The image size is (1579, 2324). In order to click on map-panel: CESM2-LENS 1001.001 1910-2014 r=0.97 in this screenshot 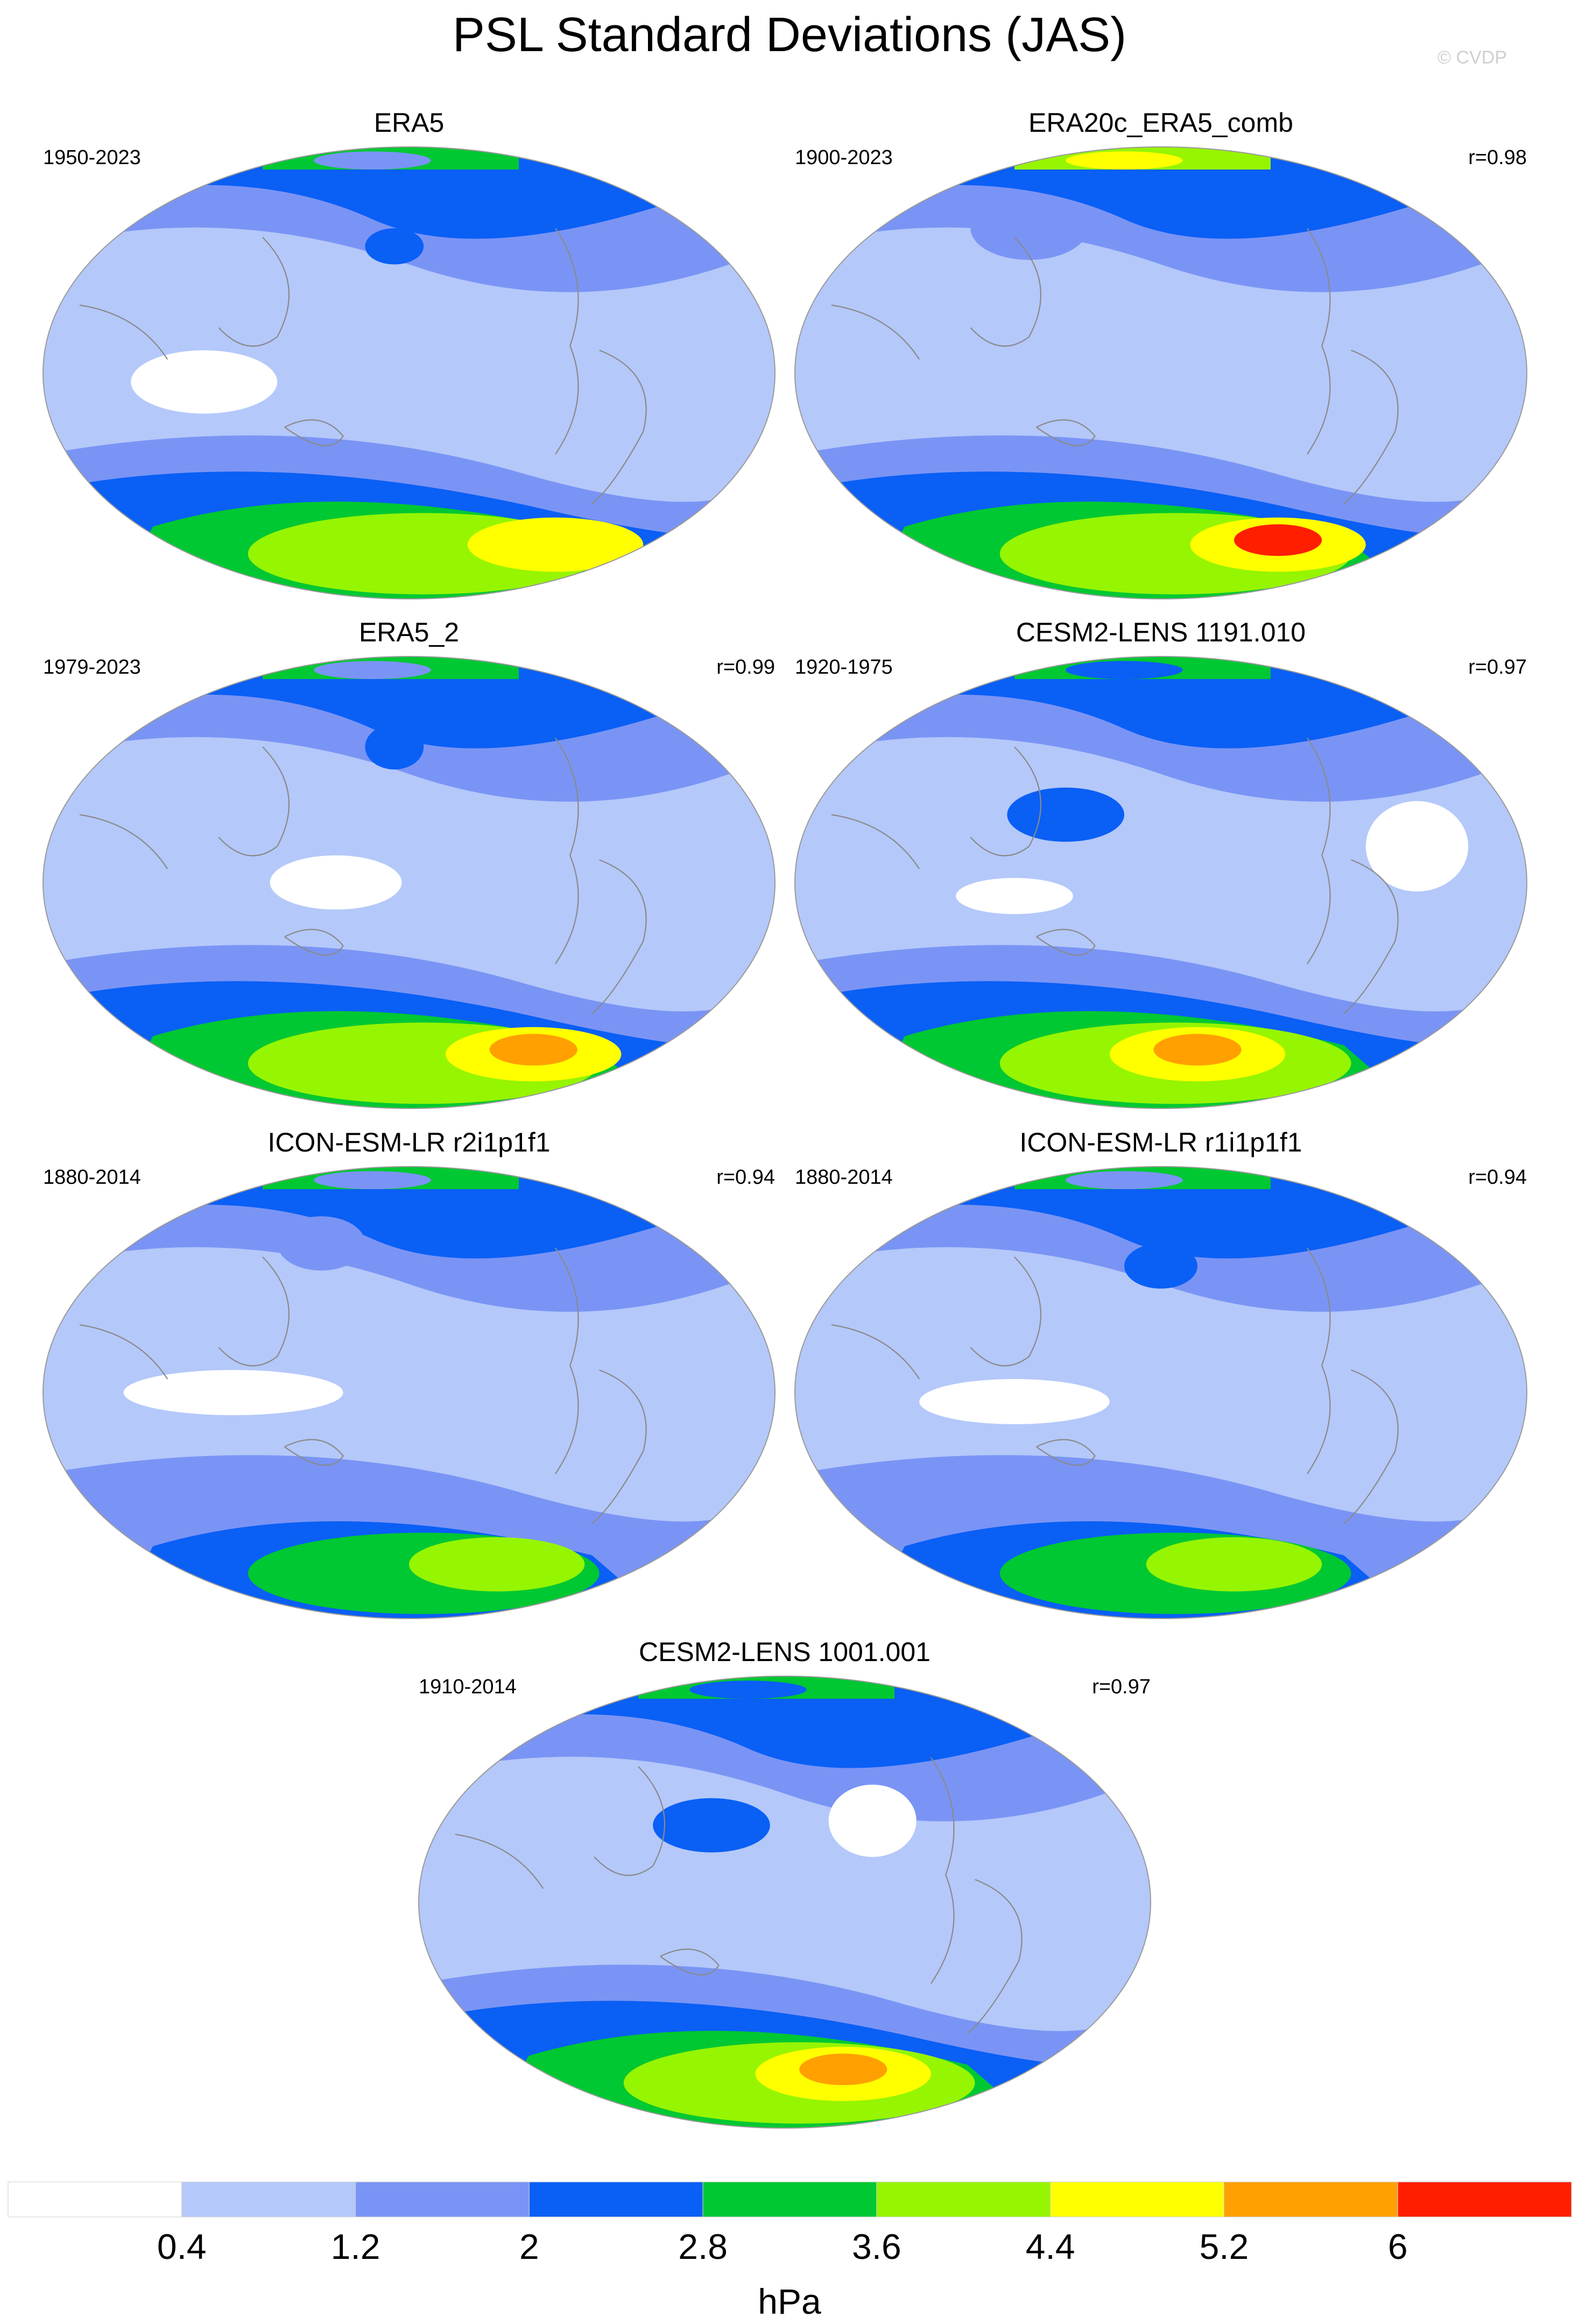, I will do `click(784, 1883)`.